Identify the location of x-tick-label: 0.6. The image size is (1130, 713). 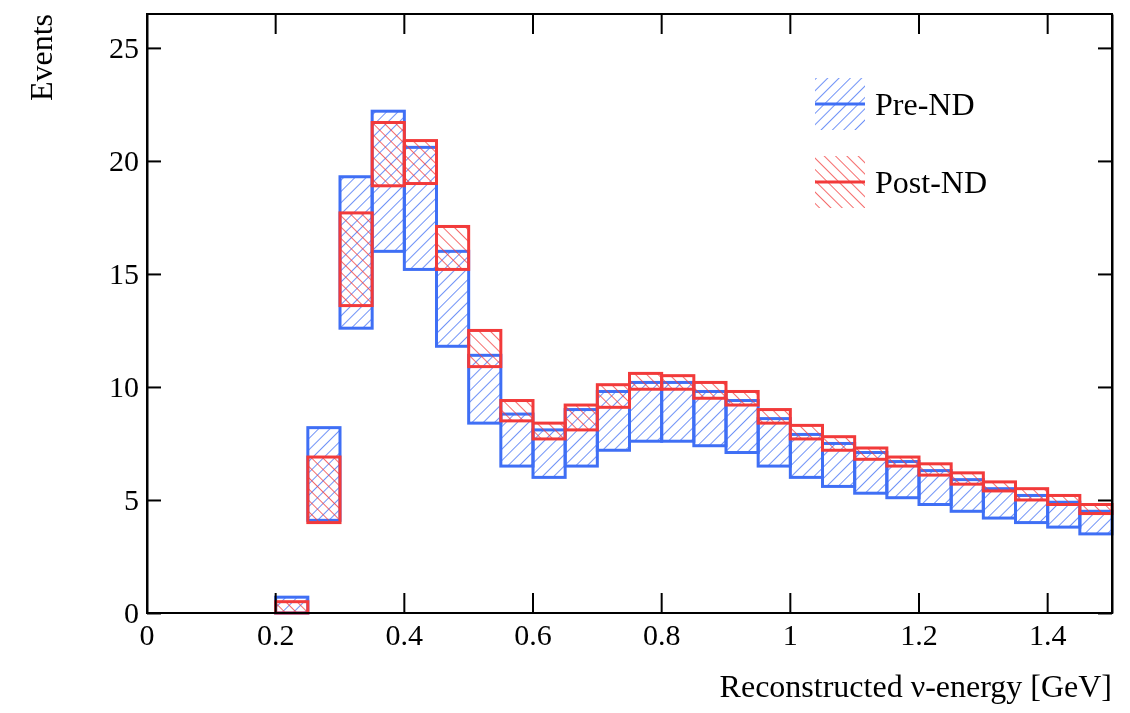
(533, 634).